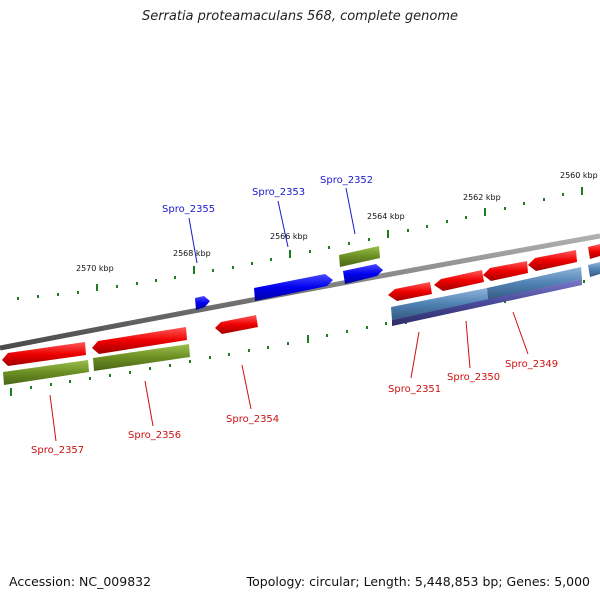 The width and height of the screenshot is (600, 600). I want to click on gene-box-spro-2351-steel, so click(439, 304).